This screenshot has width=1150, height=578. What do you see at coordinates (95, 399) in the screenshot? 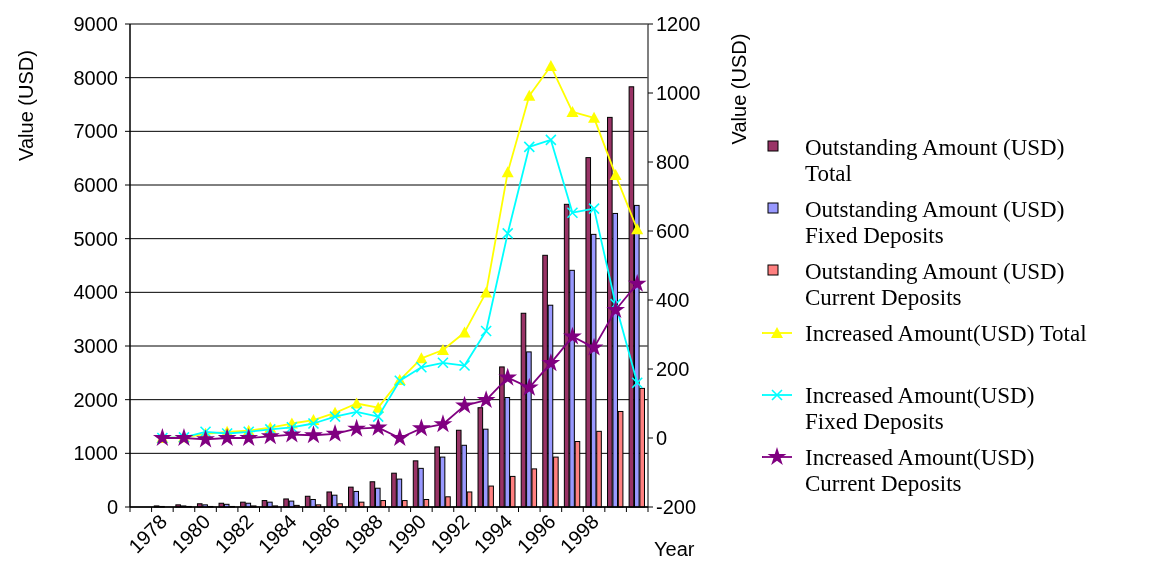
I see `y-tick-label: 2000` at bounding box center [95, 399].